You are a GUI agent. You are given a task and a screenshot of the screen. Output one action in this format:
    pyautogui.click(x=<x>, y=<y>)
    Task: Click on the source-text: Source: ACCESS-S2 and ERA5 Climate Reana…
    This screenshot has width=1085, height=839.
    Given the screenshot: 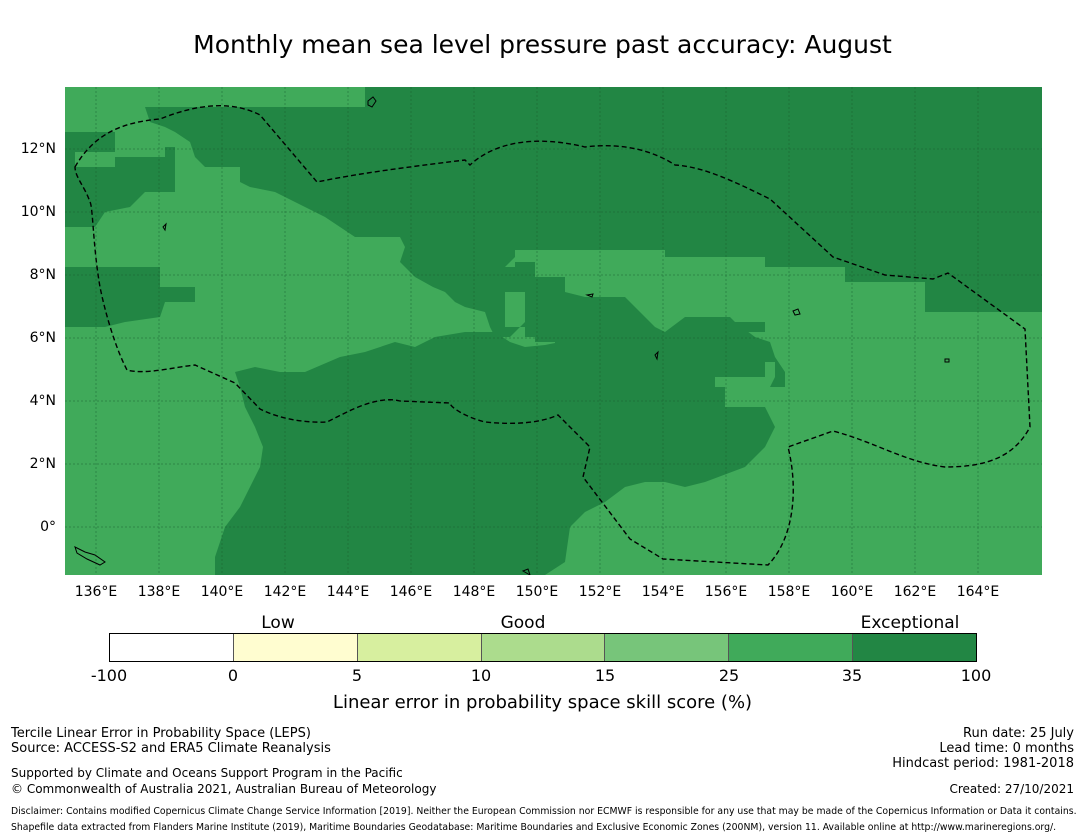 What is the action you would take?
    pyautogui.click(x=171, y=748)
    